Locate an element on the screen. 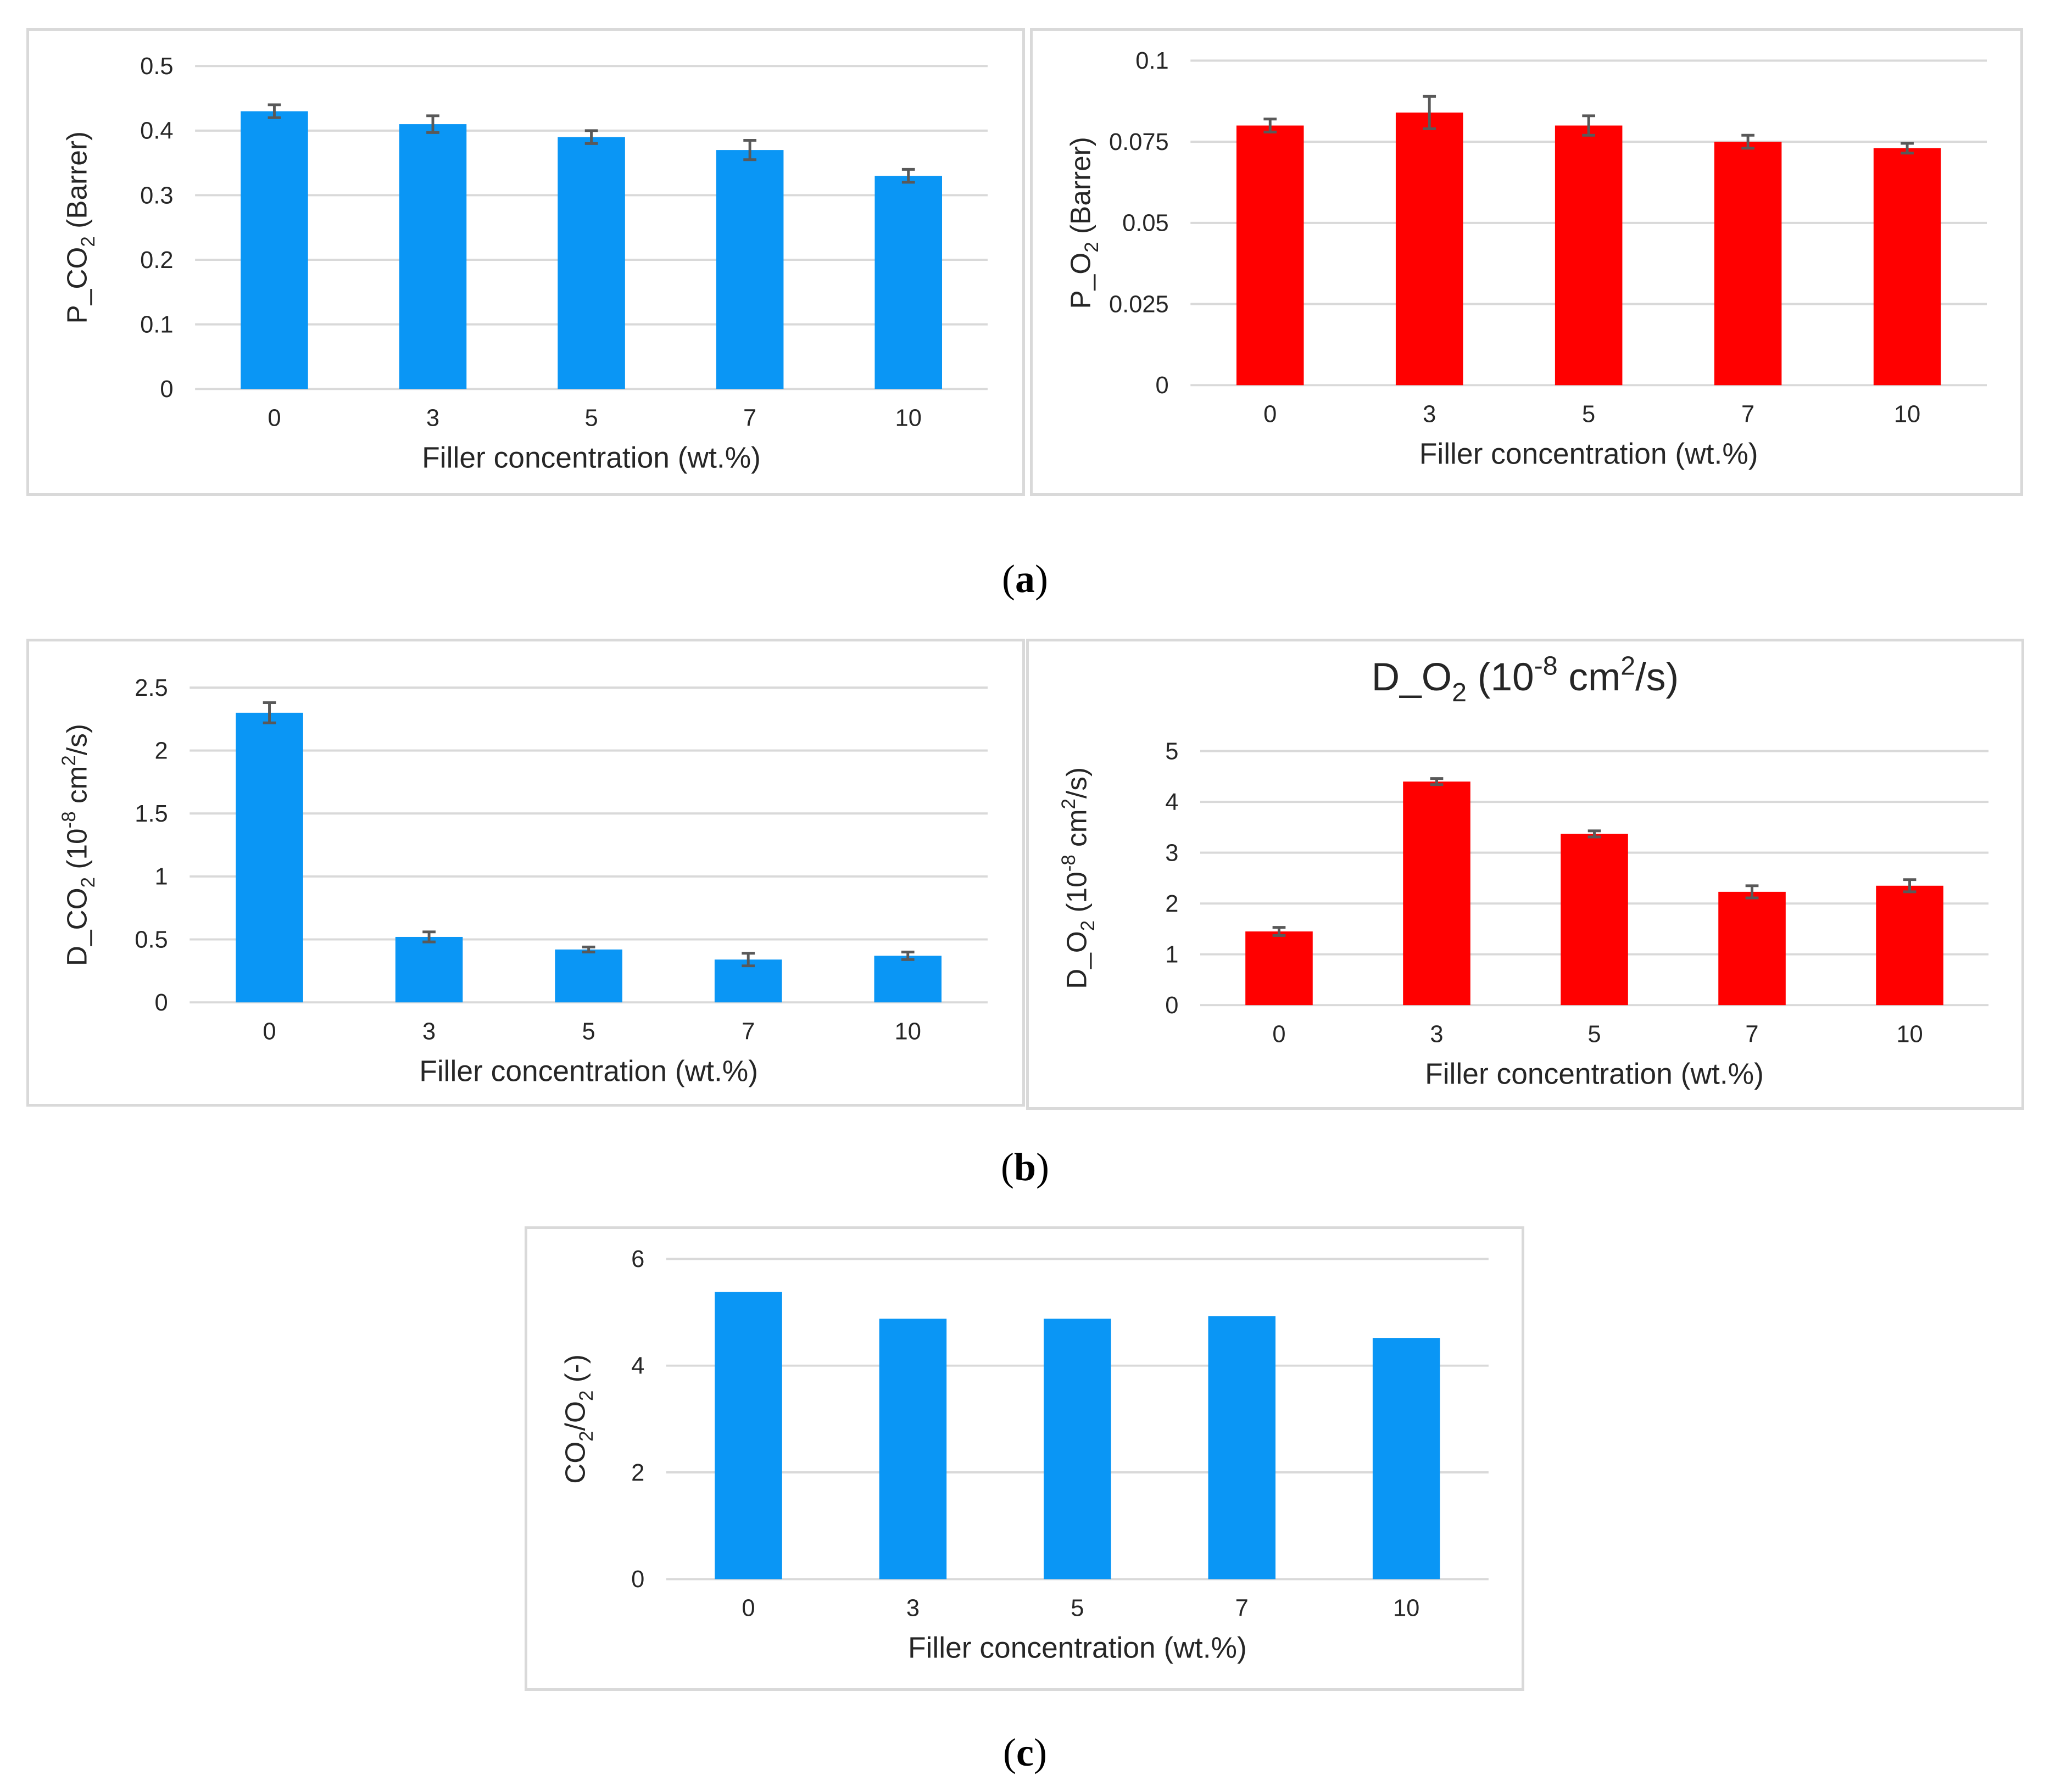 The height and width of the screenshot is (1792, 2050). y-axis-title: P_O2 (Barrer) is located at coordinates (1083, 223).